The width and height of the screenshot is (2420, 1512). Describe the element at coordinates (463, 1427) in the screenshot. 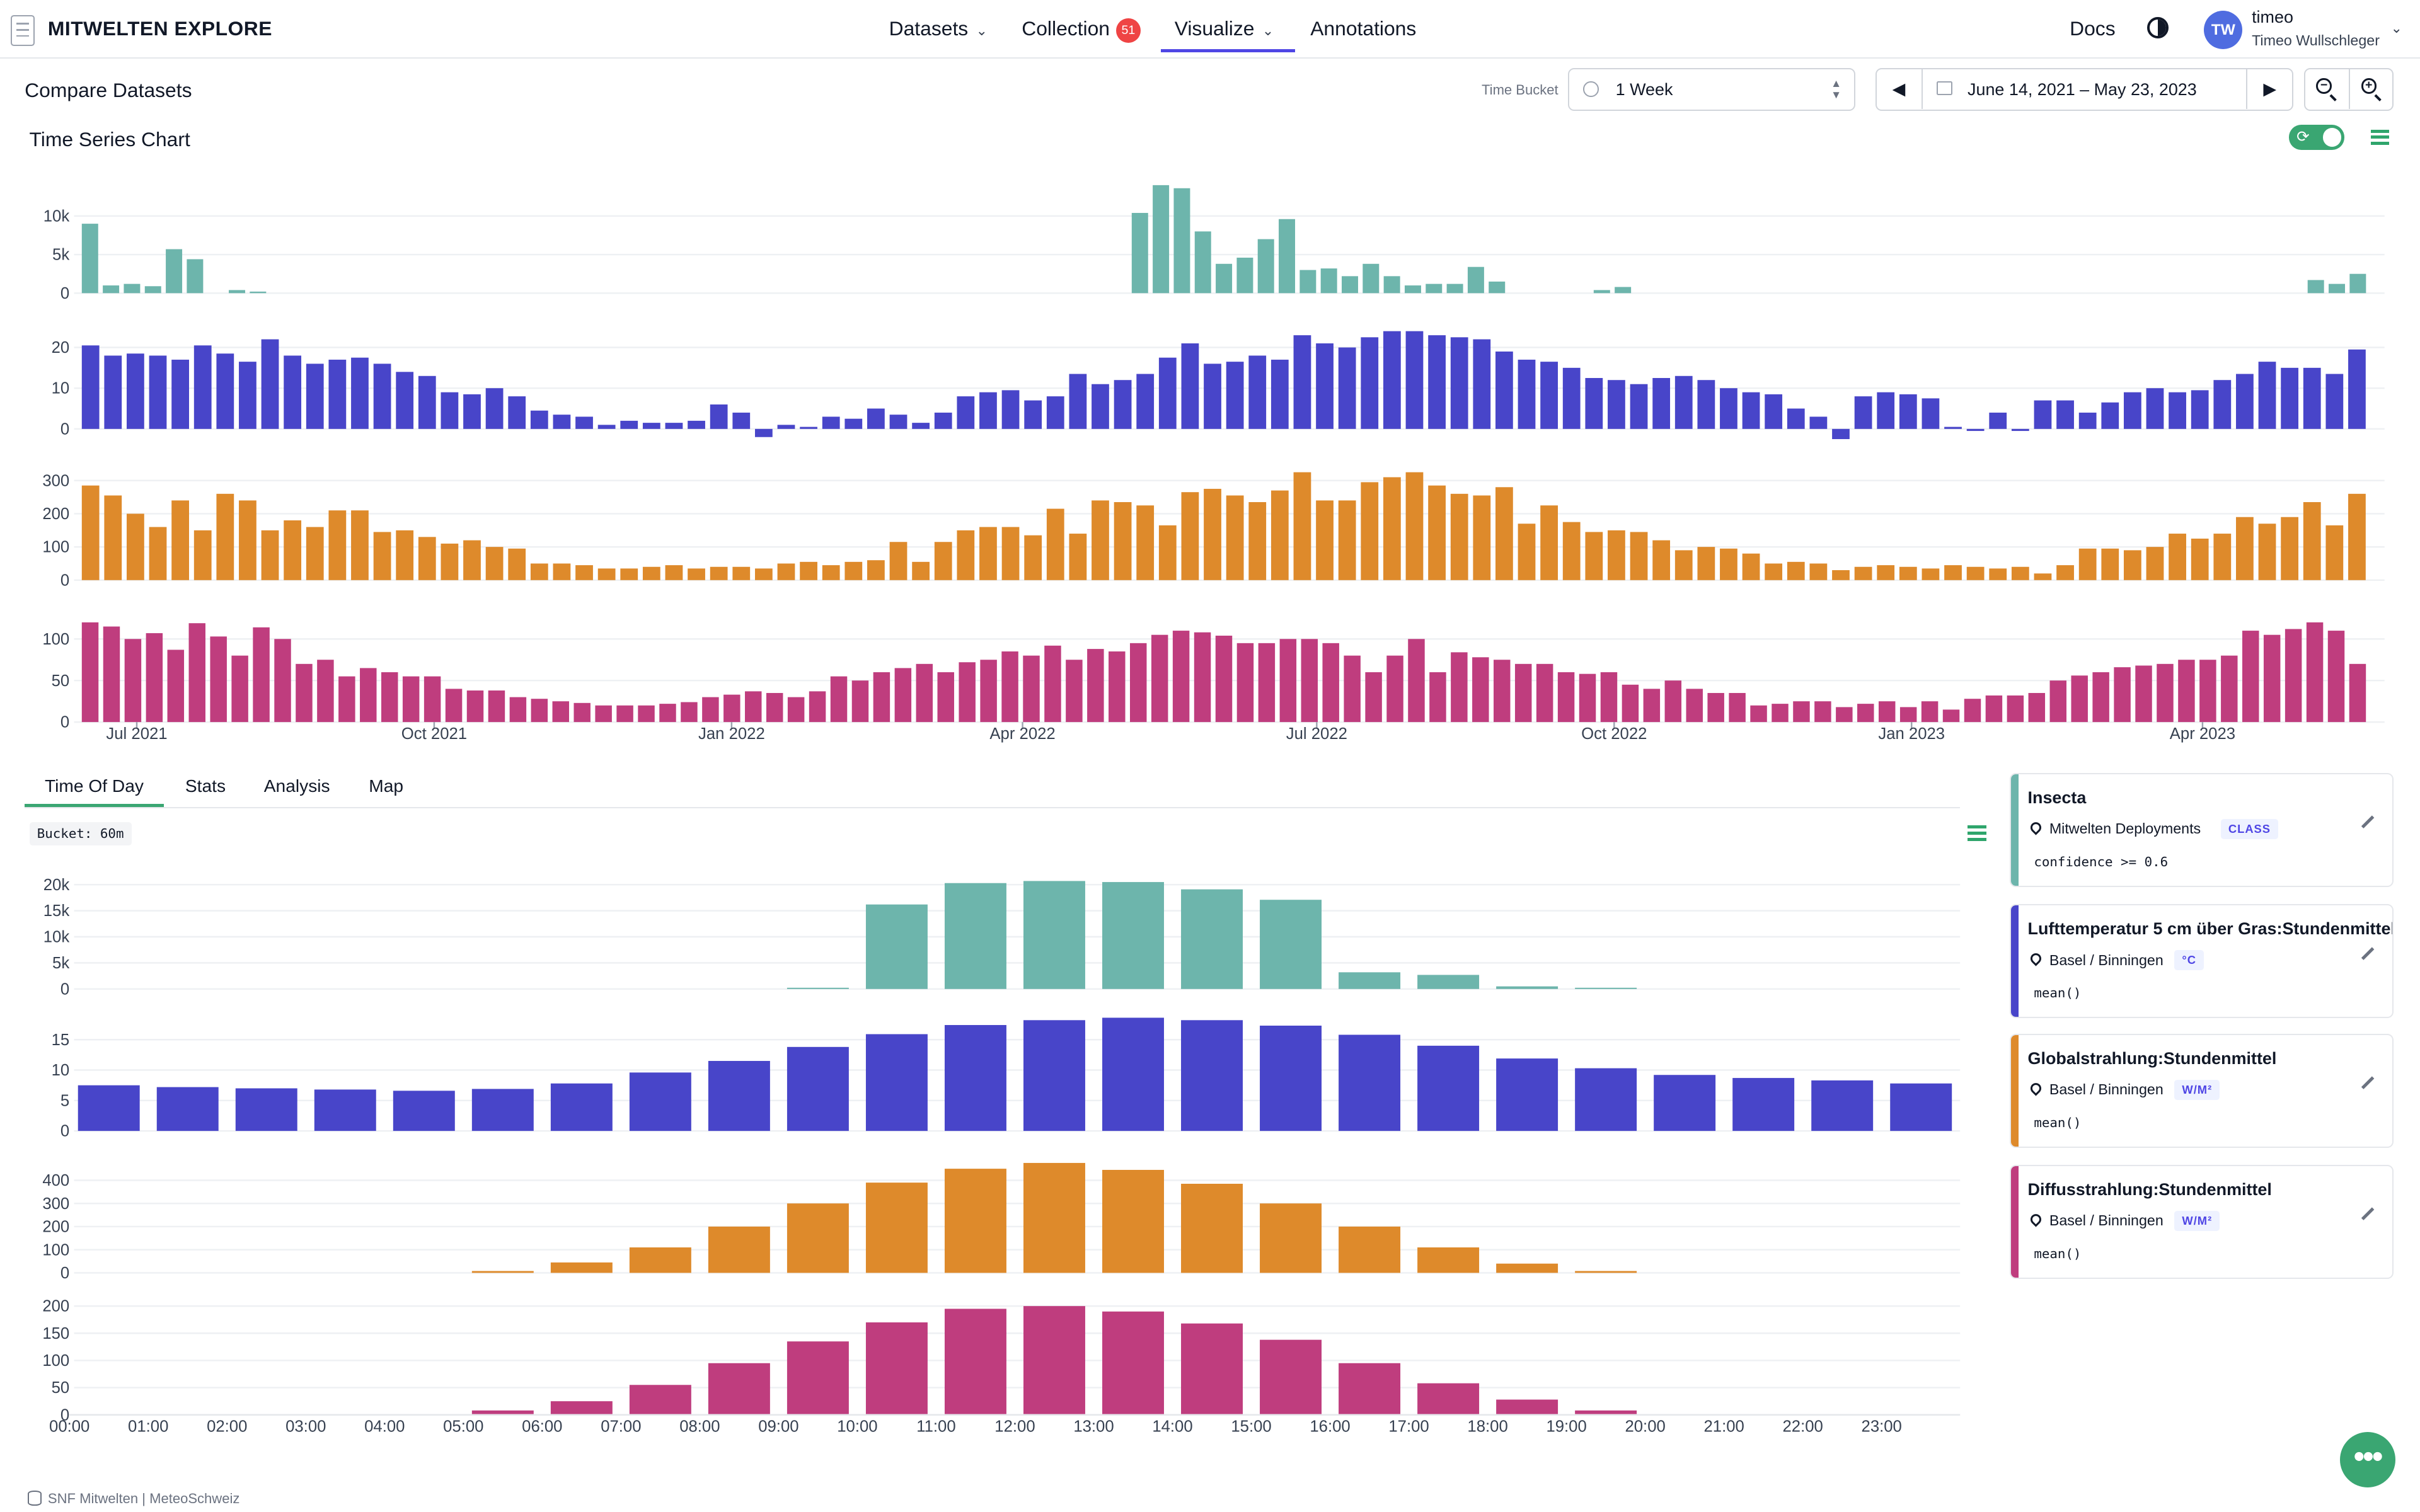

I see `x-tick-label: 05:00` at that location.